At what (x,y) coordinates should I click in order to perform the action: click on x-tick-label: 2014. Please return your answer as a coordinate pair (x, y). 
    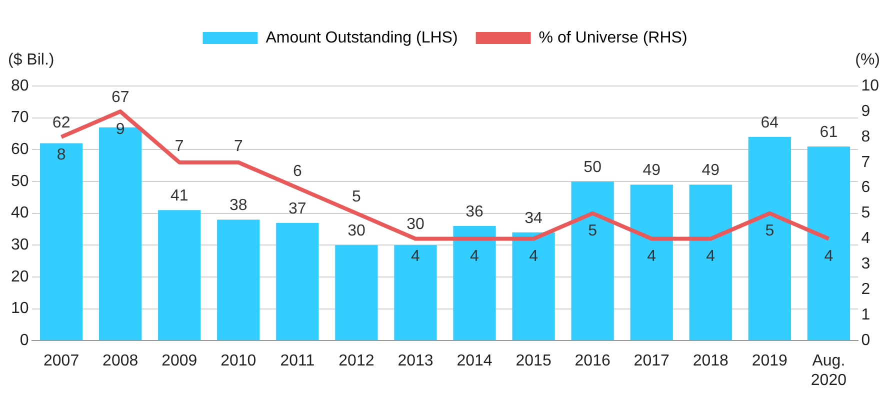
    Looking at the image, I should click on (474, 361).